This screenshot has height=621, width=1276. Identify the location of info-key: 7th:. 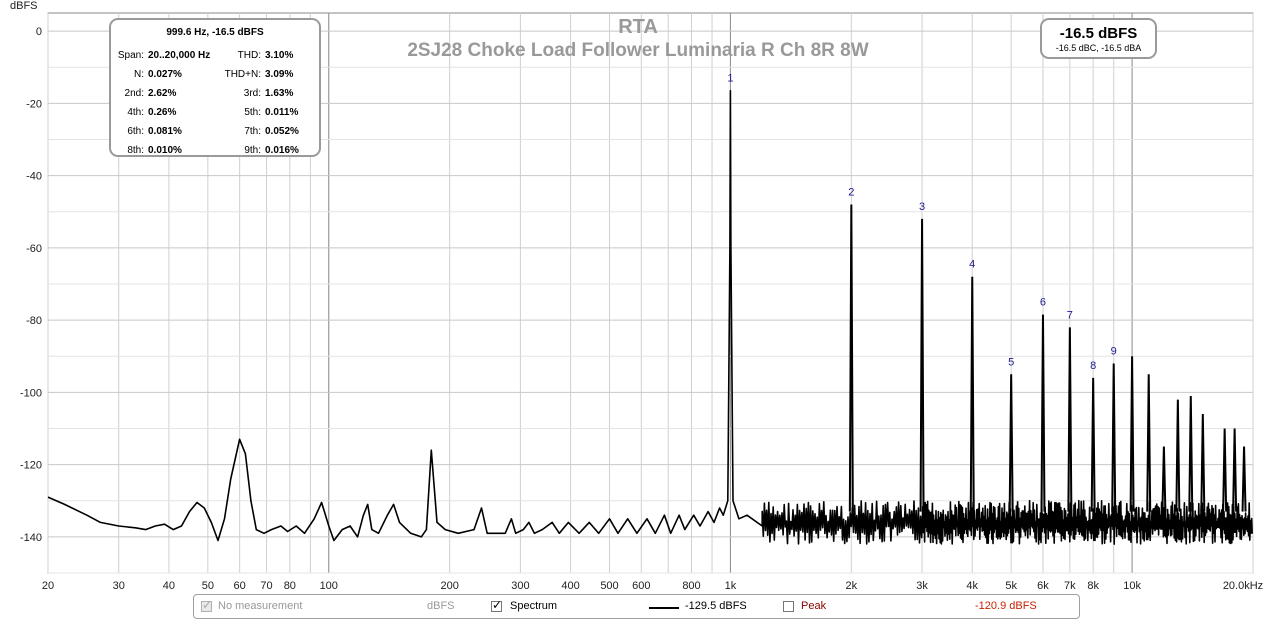
(252, 131).